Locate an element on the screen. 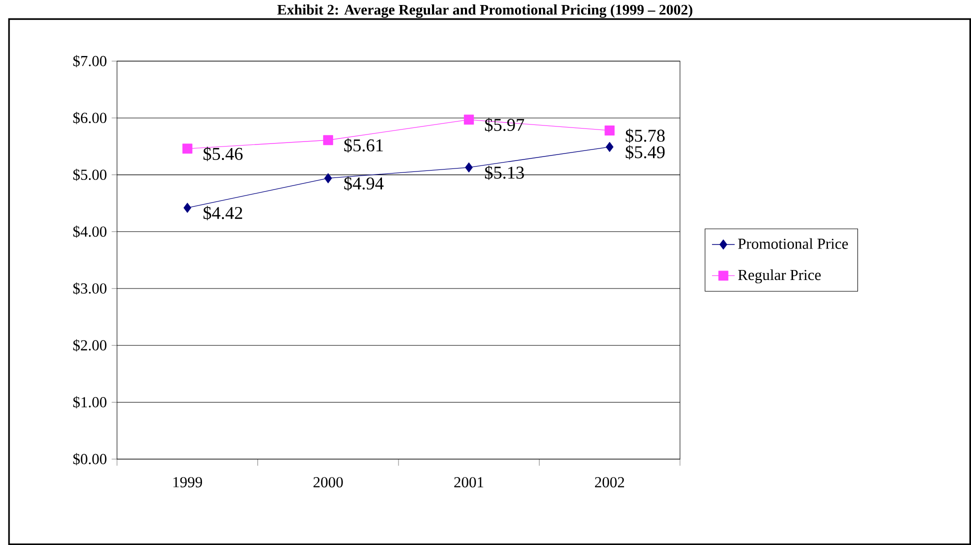 Image resolution: width=971 pixels, height=545 pixels. data-label: $5.61 is located at coordinates (363, 145).